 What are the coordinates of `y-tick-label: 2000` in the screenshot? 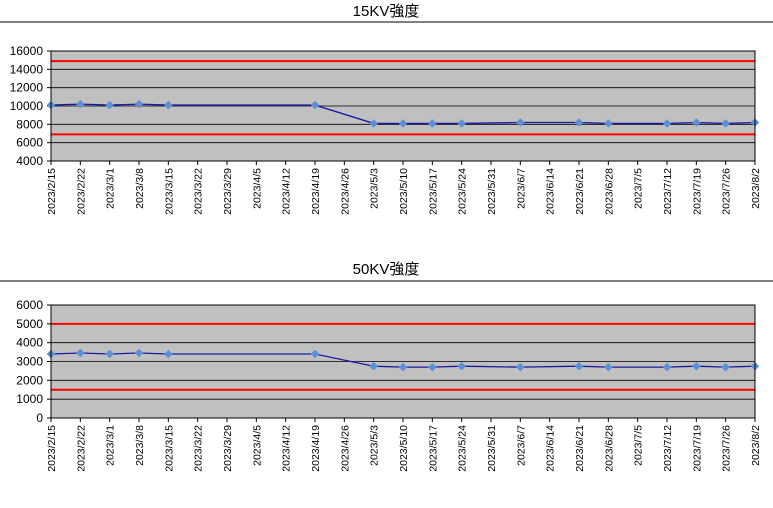 It's located at (29, 380).